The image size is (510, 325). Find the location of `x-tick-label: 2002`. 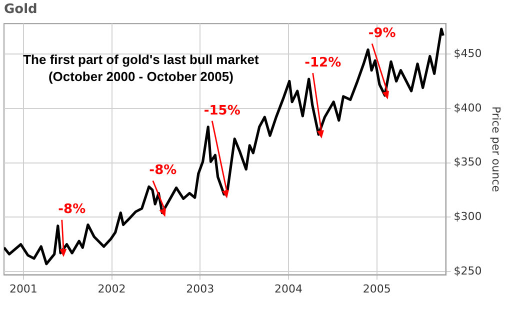

x-tick-label: 2002 is located at coordinates (112, 289).